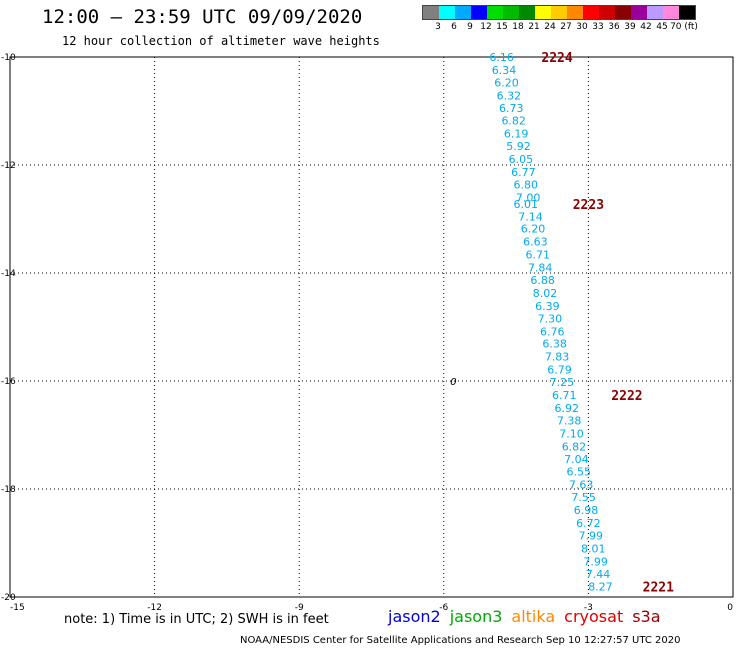 This screenshot has height=650, width=740. I want to click on wave-height-label: 7.10, so click(571, 433).